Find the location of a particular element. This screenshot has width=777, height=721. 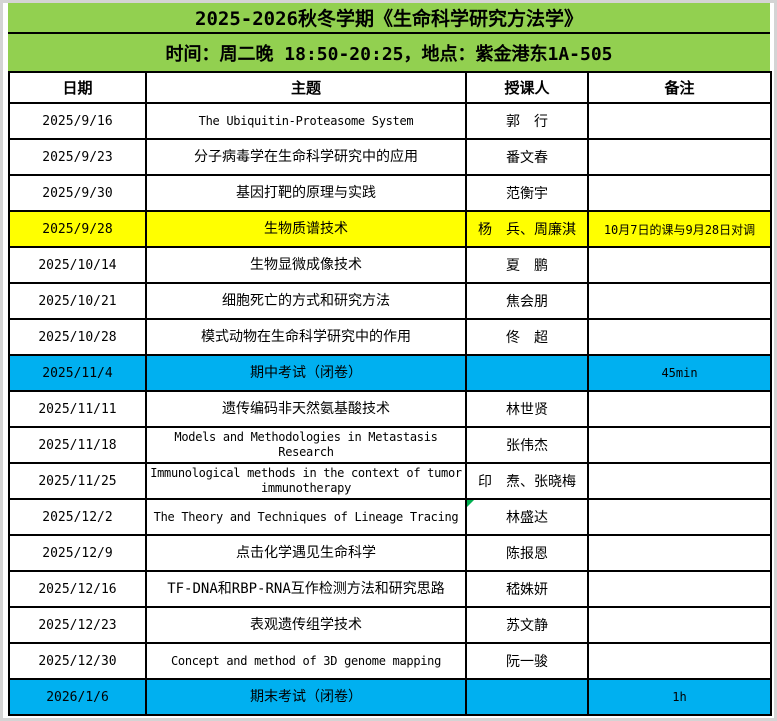

table-row-highlighted-swap: 2025/9/28 生物质谱技术 杨 兵、周廉淇 10月7日的课与9月28日对调 is located at coordinates (390, 229).